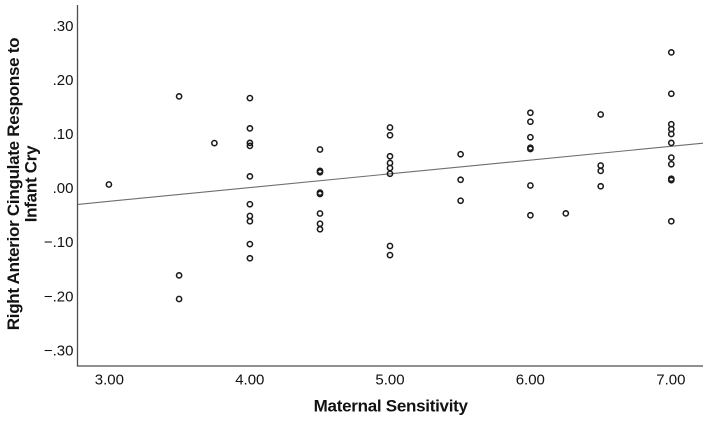  Describe the element at coordinates (249, 380) in the screenshot. I see `svg-text: 4.00` at that location.